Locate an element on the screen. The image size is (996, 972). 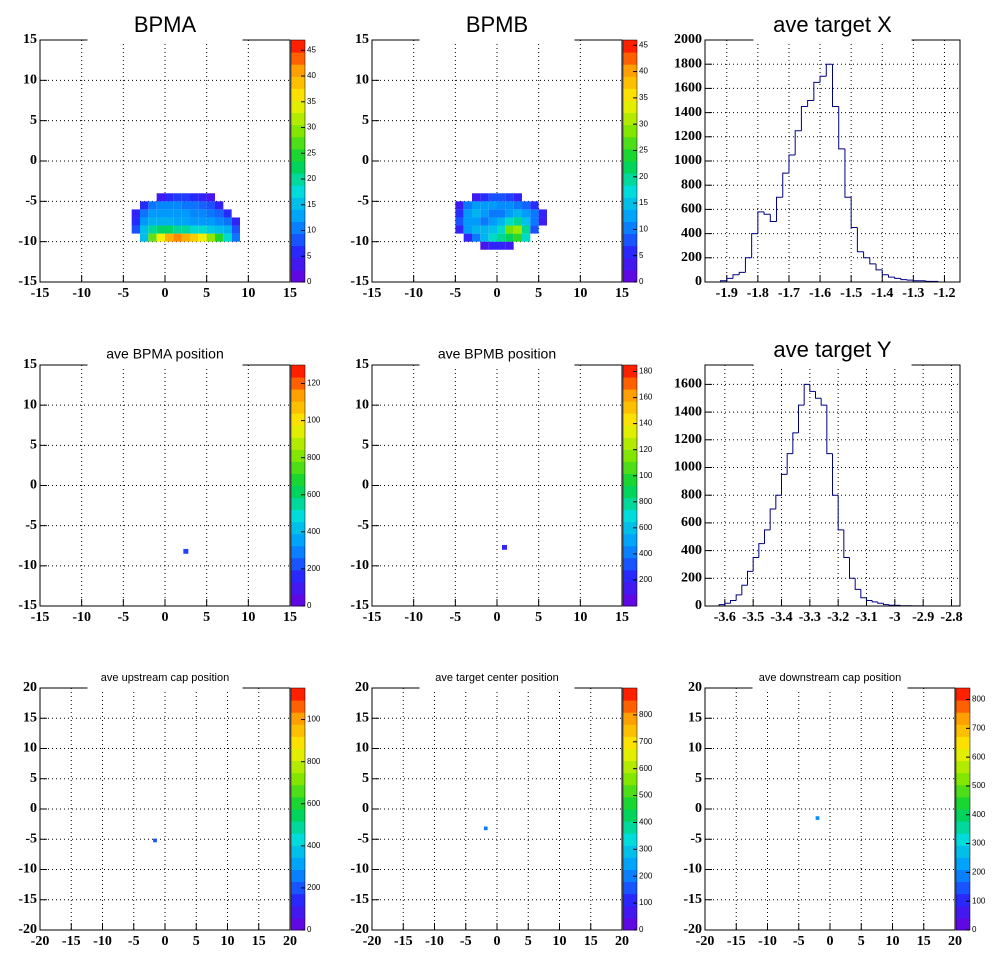
y-tick-label: 5 is located at coordinates (365, 445).